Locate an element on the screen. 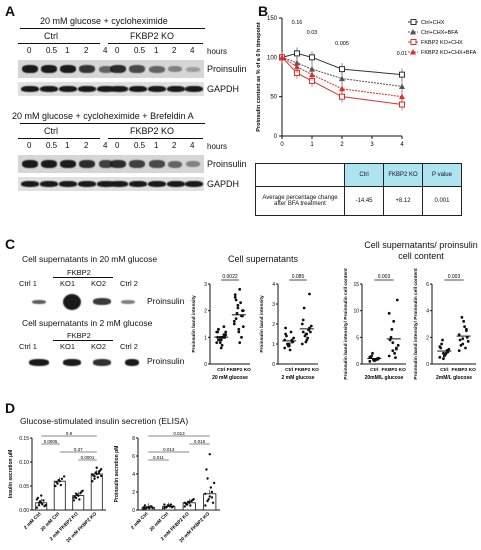  legend-entry: Ctrl+CHX+BFA is located at coordinates (439, 33).